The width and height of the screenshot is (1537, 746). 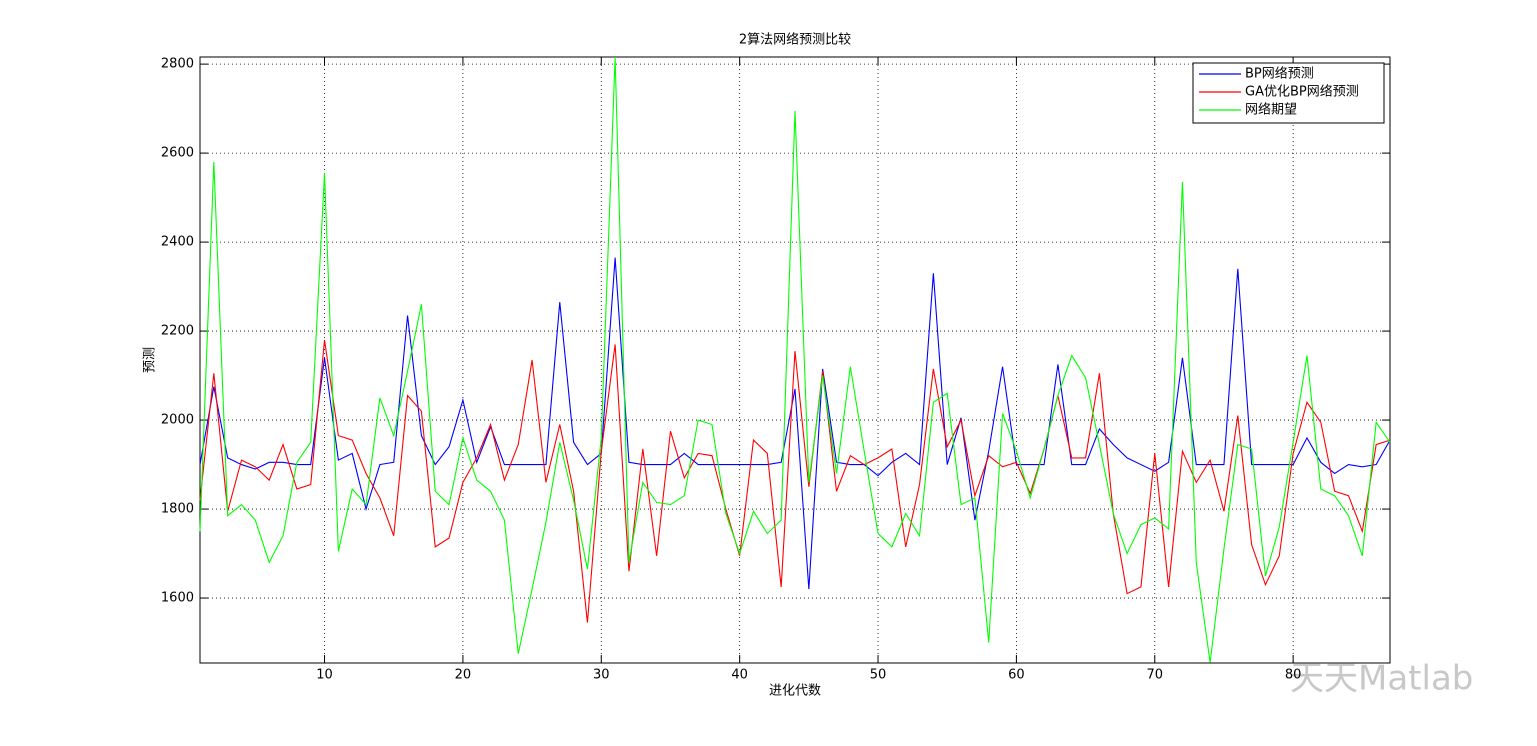 I want to click on y-tick-label: 2200, so click(x=177, y=331).